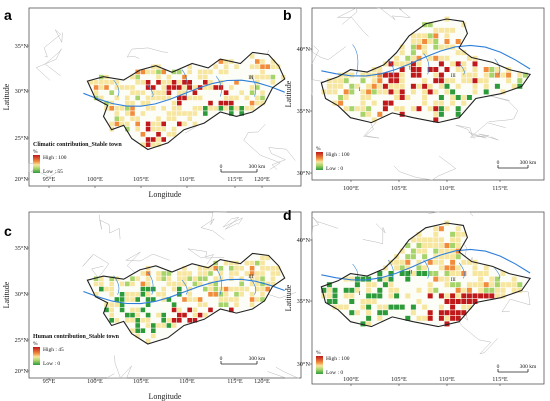  Describe the element at coordinates (399, 188) in the screenshot. I see `x-tick-label: 105°E` at that location.